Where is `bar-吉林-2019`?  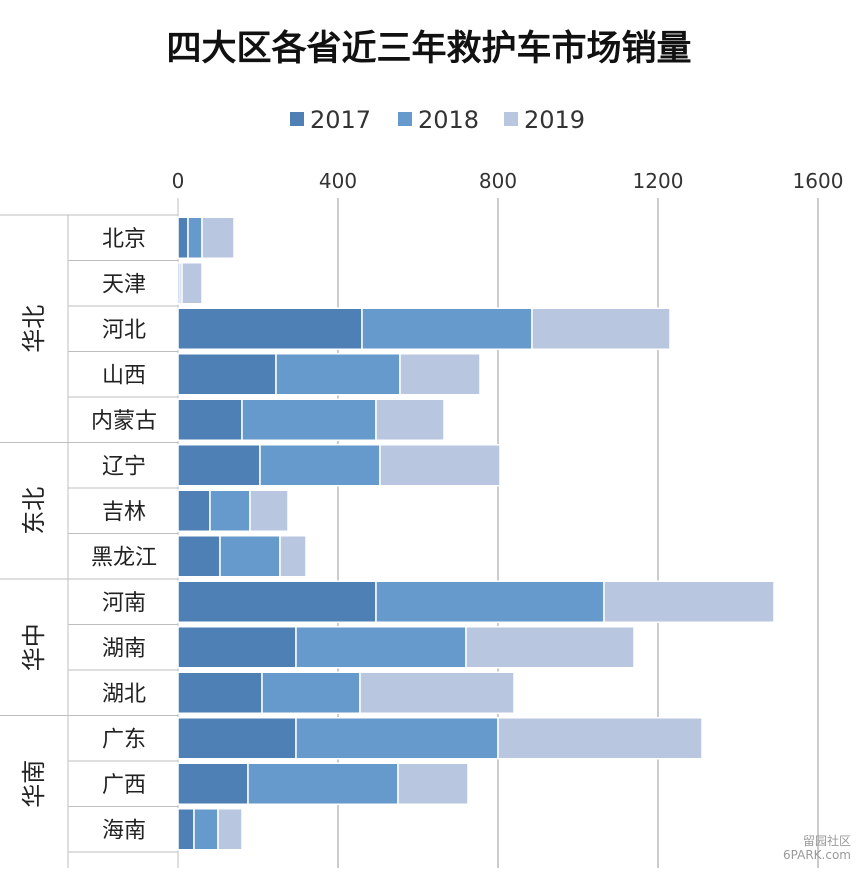 bar-吉林-2019 is located at coordinates (269, 510).